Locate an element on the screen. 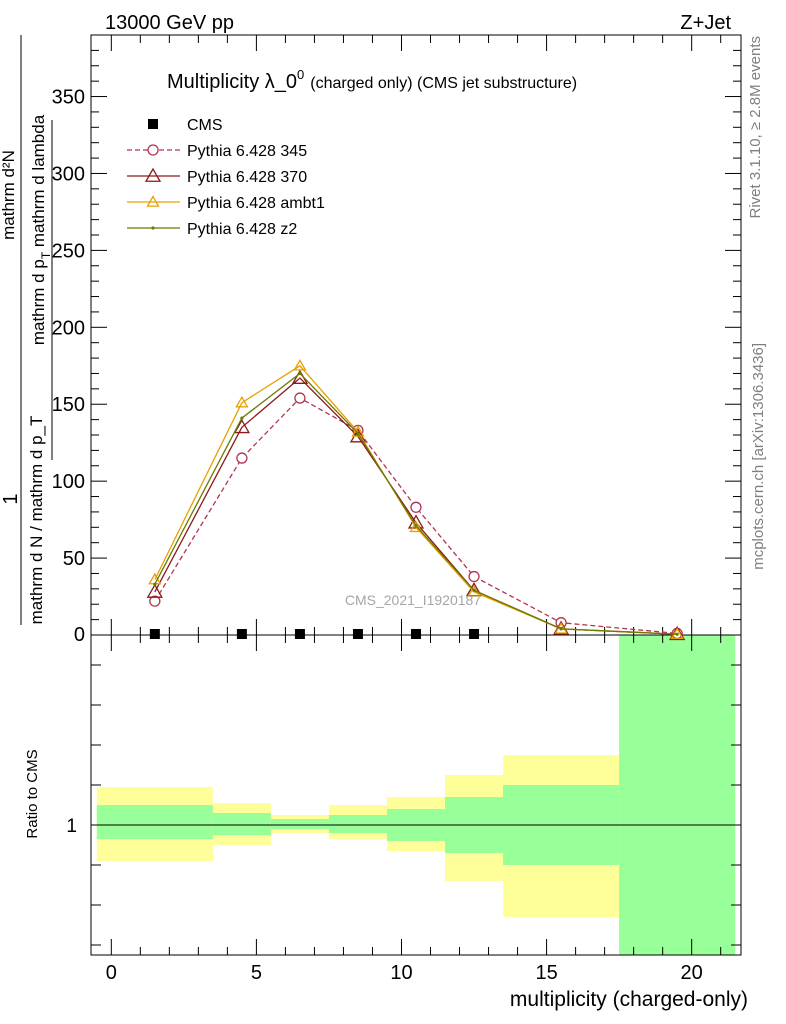 The image size is (786, 1024). y-label-numerator: mathrm d²N is located at coordinates (9, 195).